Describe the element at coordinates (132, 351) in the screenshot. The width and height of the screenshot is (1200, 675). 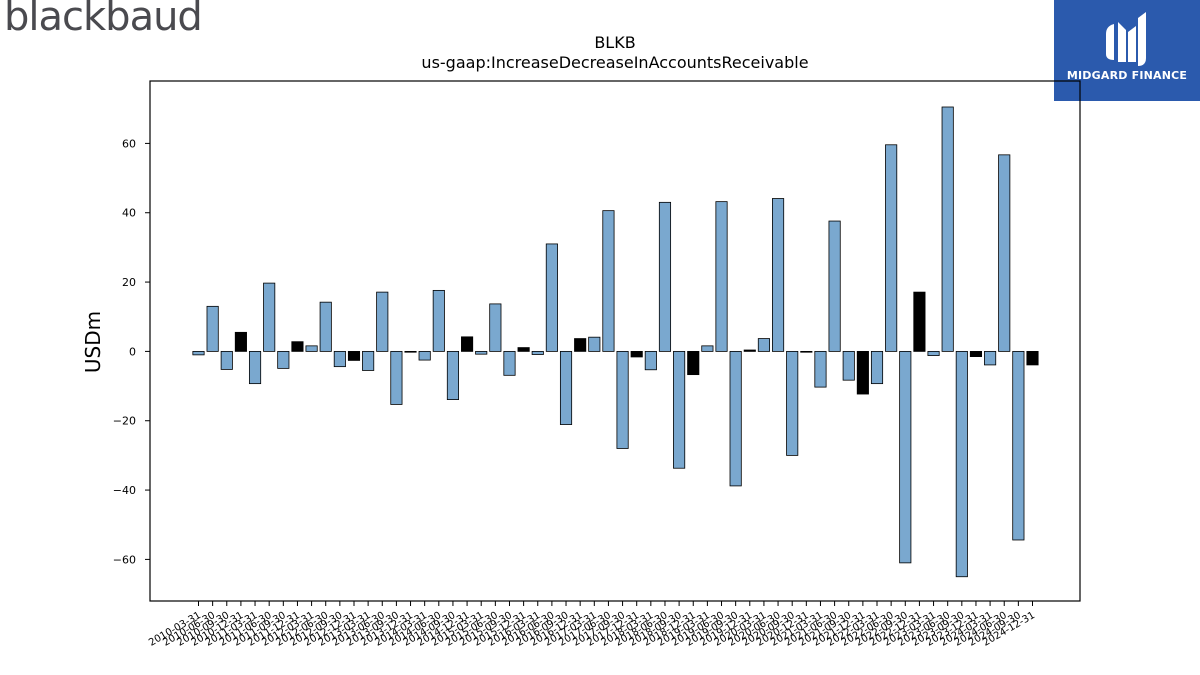
I see `y-tick-label: 0` at that location.